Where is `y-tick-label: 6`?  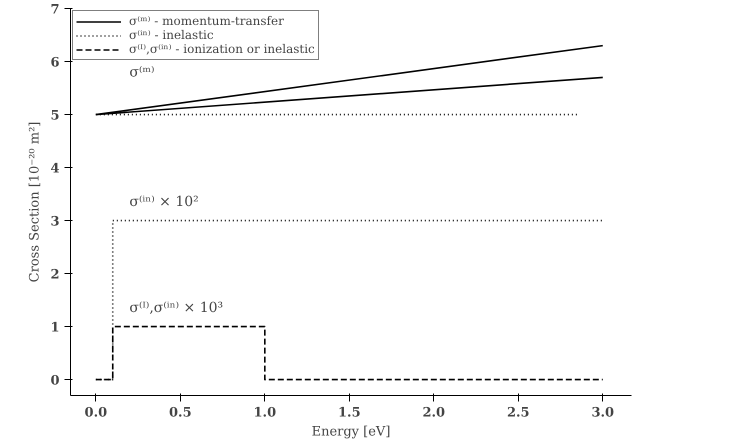
y-tick-label: 6 is located at coordinates (55, 63).